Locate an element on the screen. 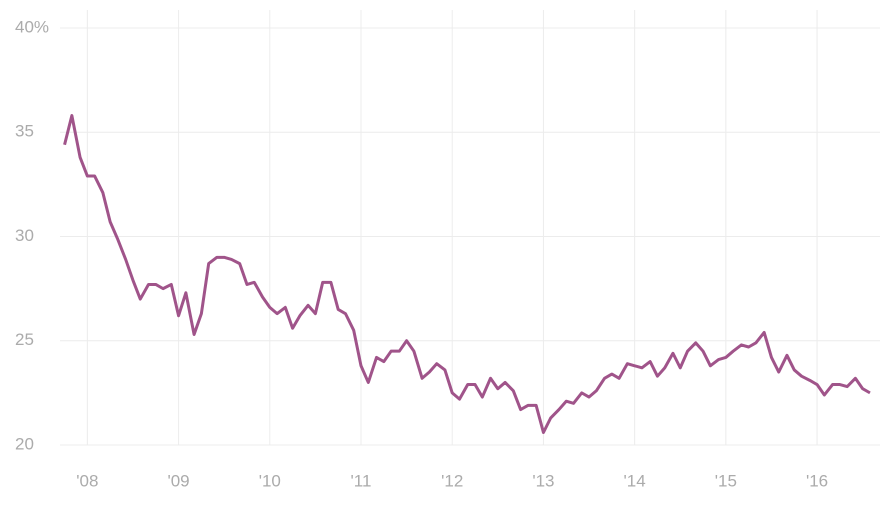  x-tick-label: '12 is located at coordinates (452, 480).